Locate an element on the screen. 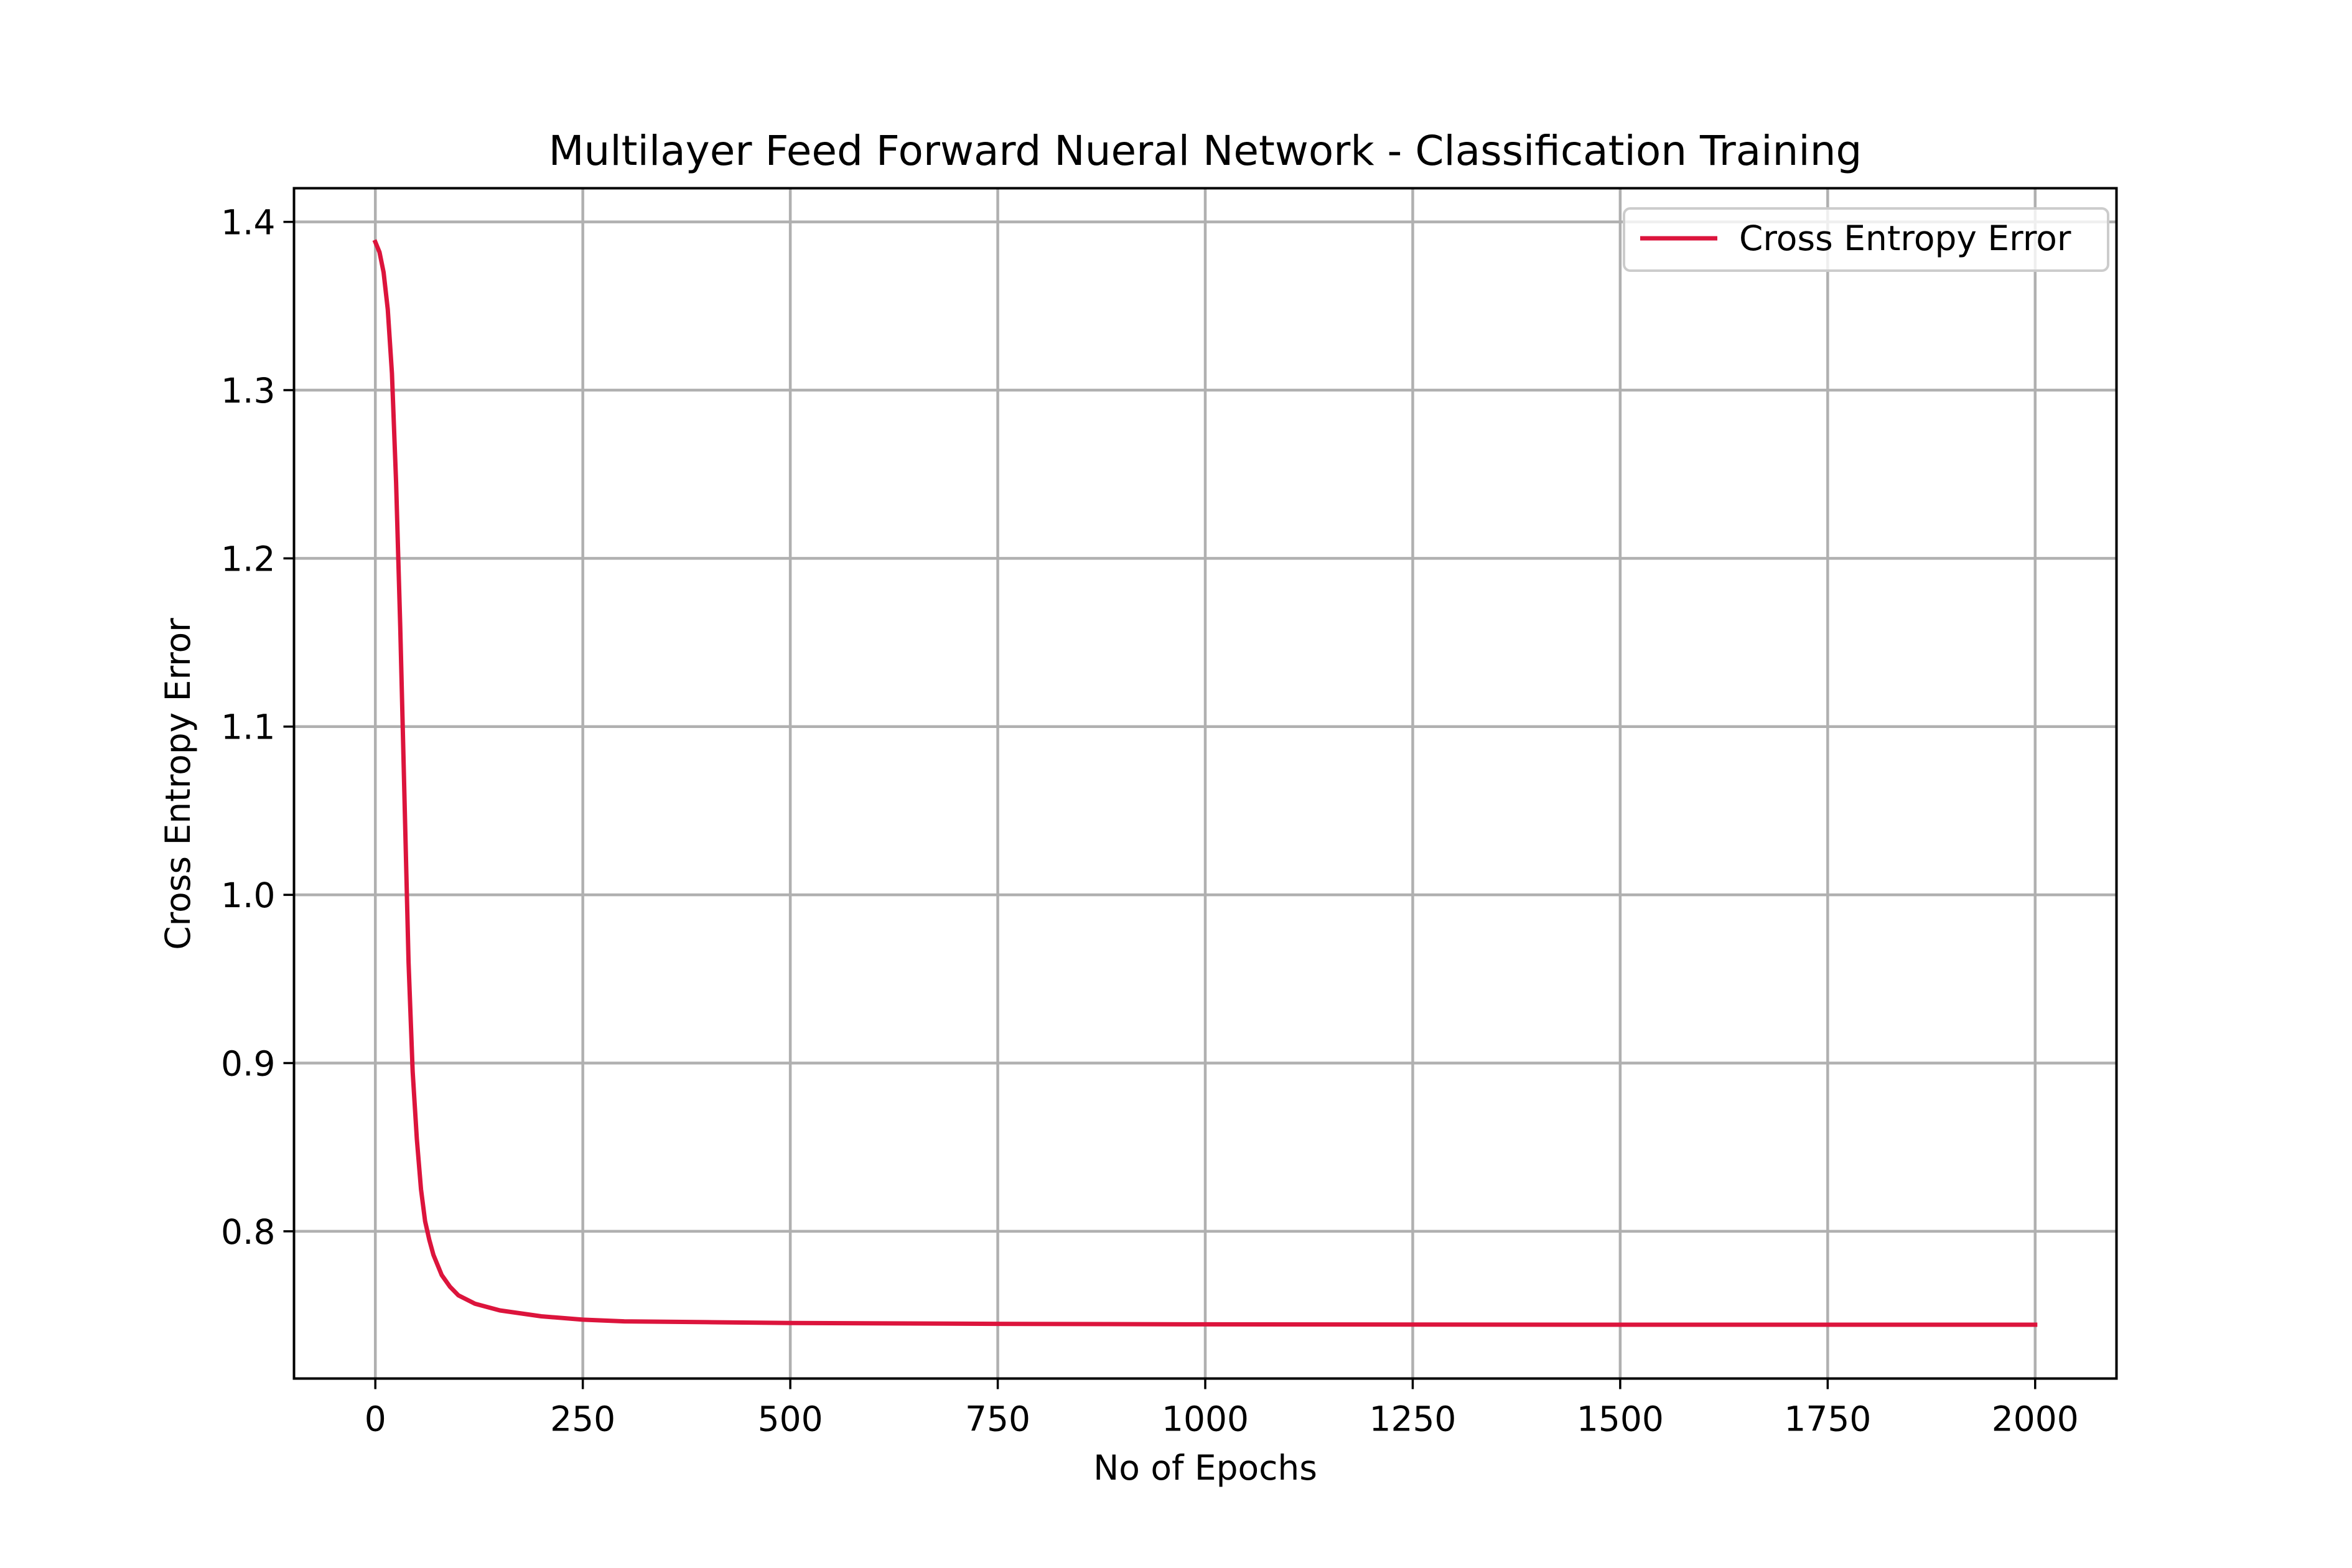 This screenshot has height=1568, width=2352. y-tick-label: 0.8 is located at coordinates (248, 1232).